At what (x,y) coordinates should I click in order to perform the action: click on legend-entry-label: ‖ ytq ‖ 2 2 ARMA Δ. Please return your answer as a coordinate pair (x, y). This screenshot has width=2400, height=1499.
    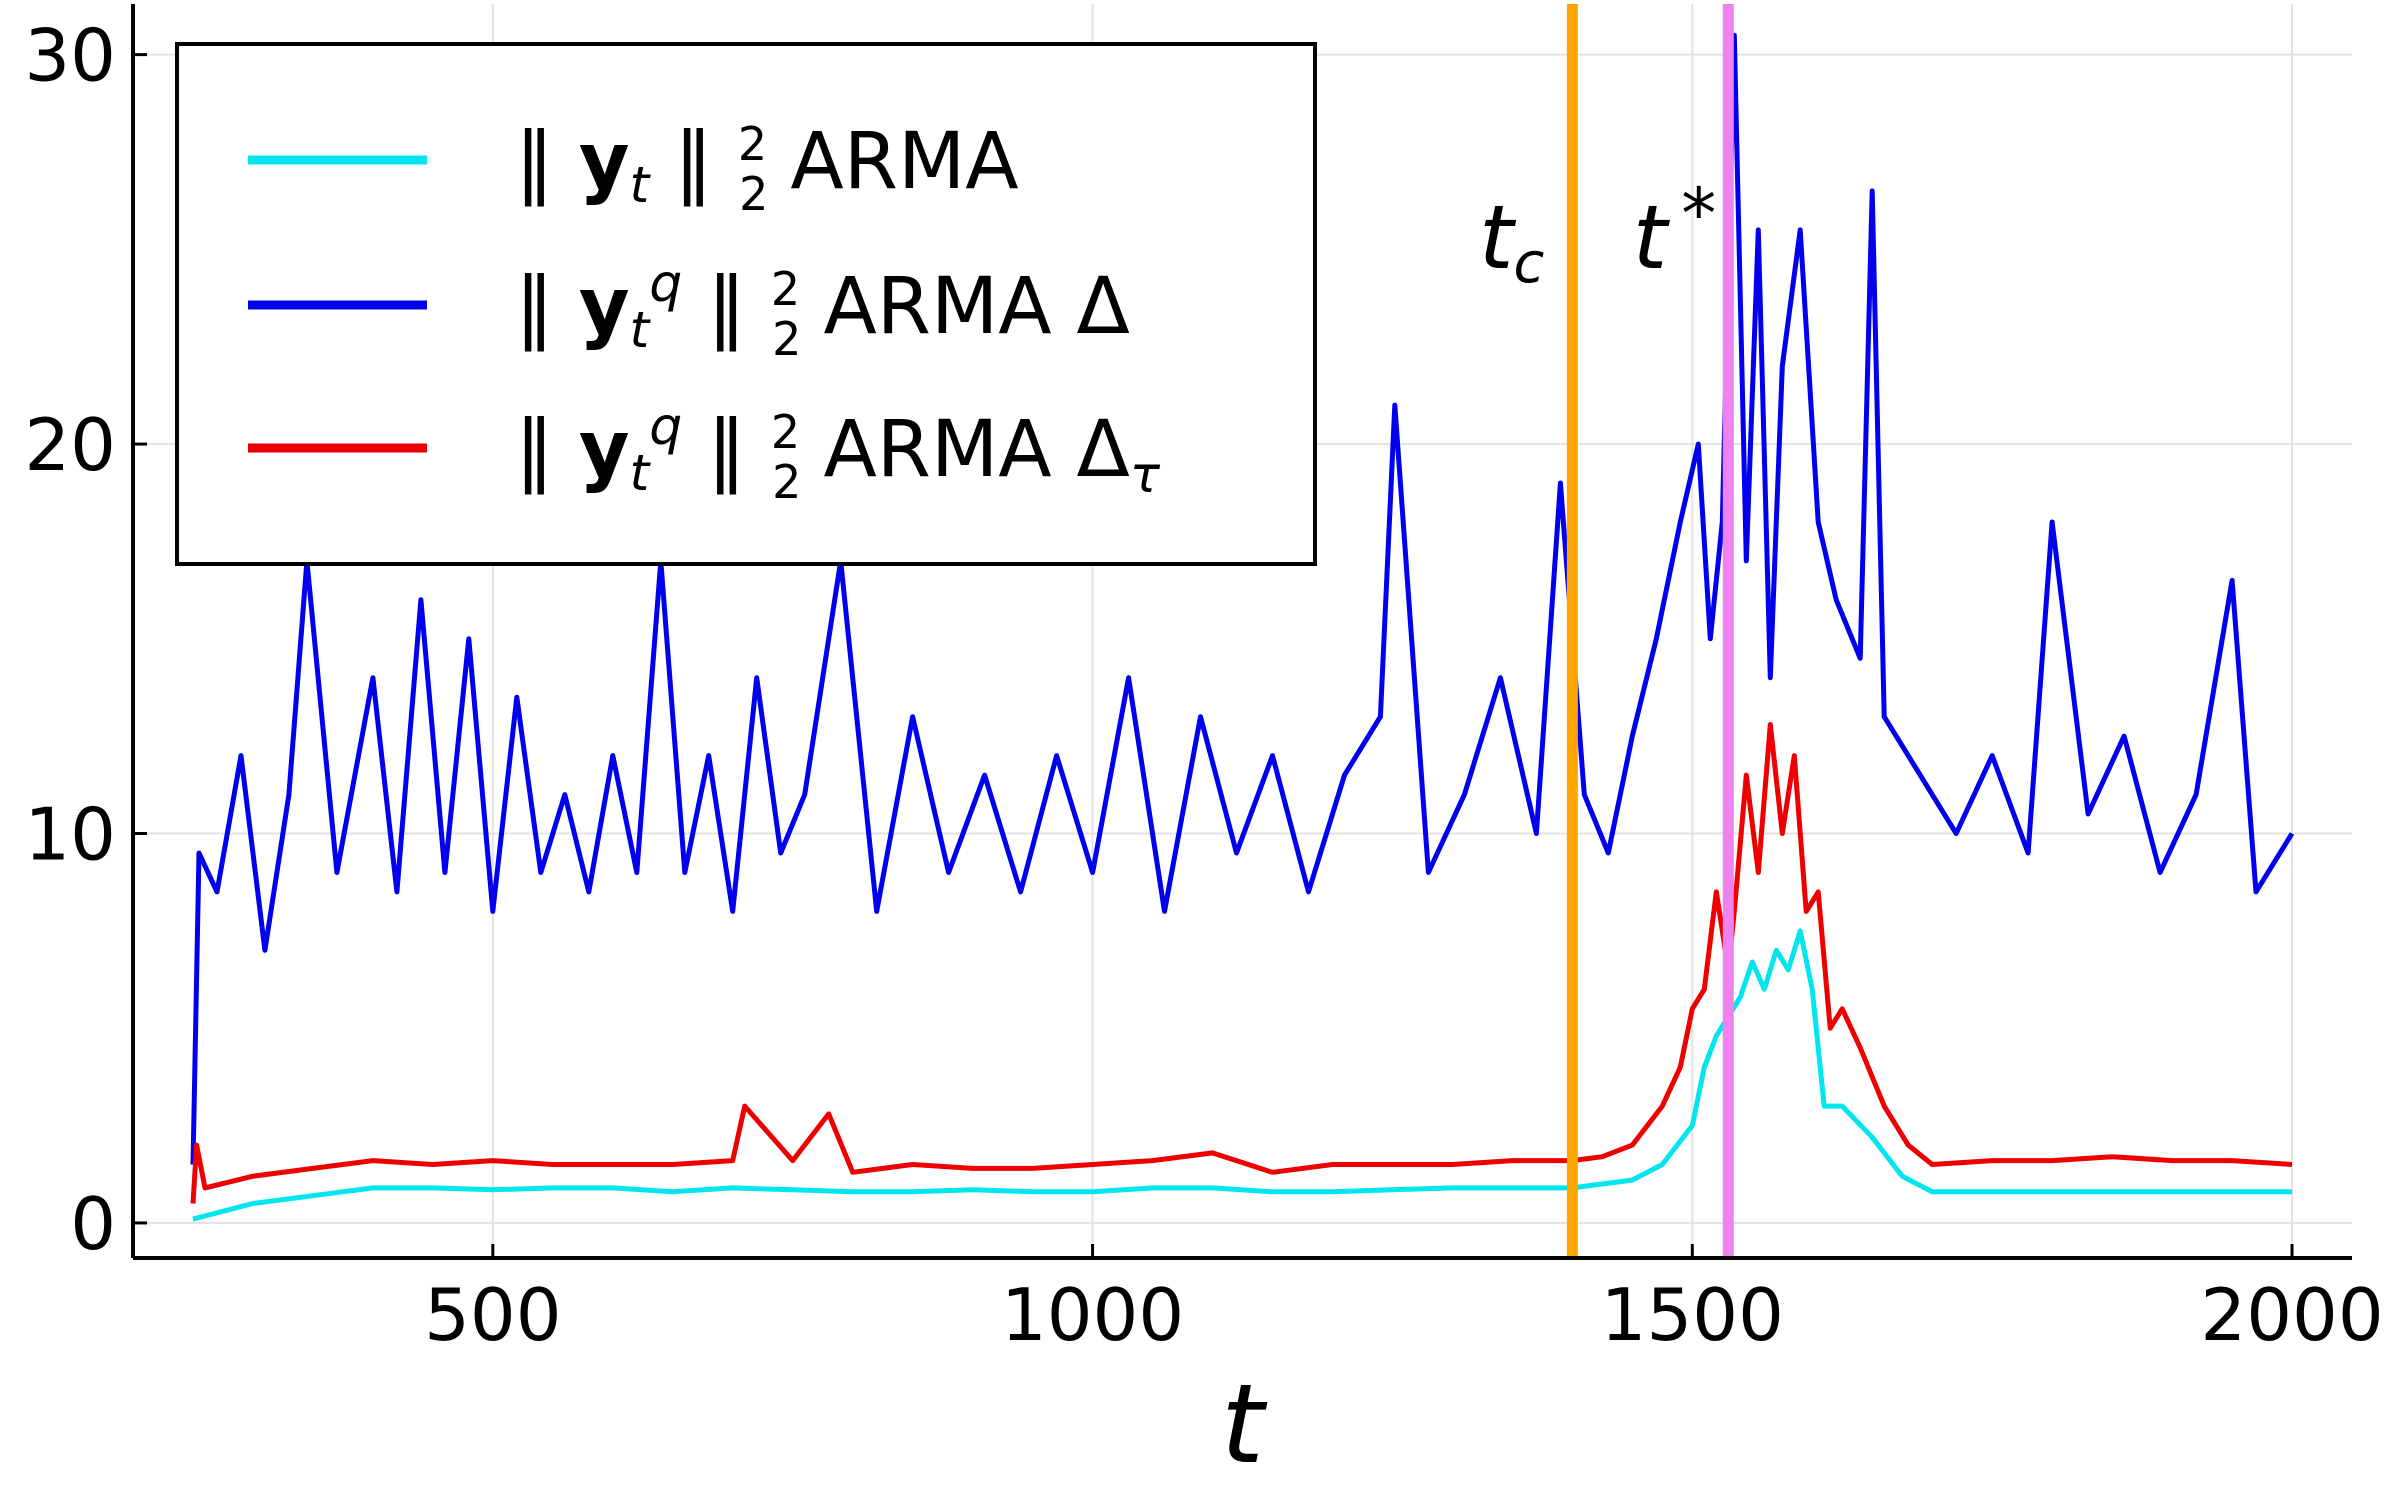
    Looking at the image, I should click on (822, 310).